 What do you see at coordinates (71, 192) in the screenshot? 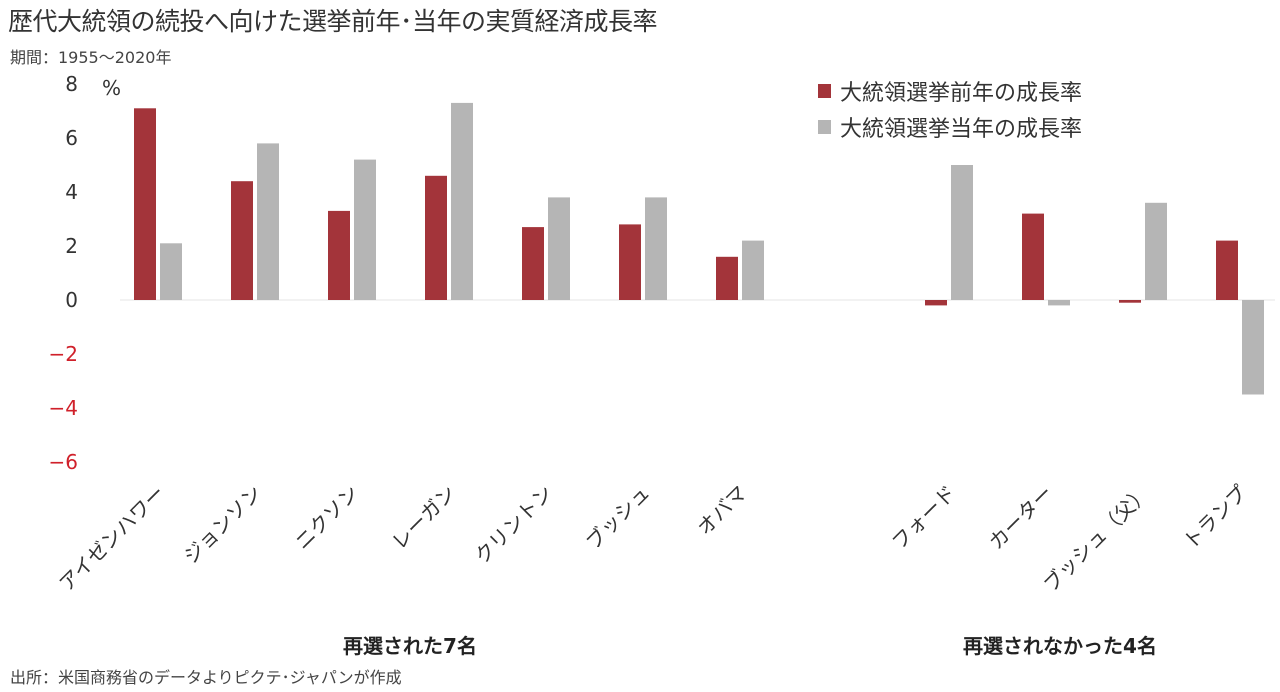
I see `y-tick-label: 4` at bounding box center [71, 192].